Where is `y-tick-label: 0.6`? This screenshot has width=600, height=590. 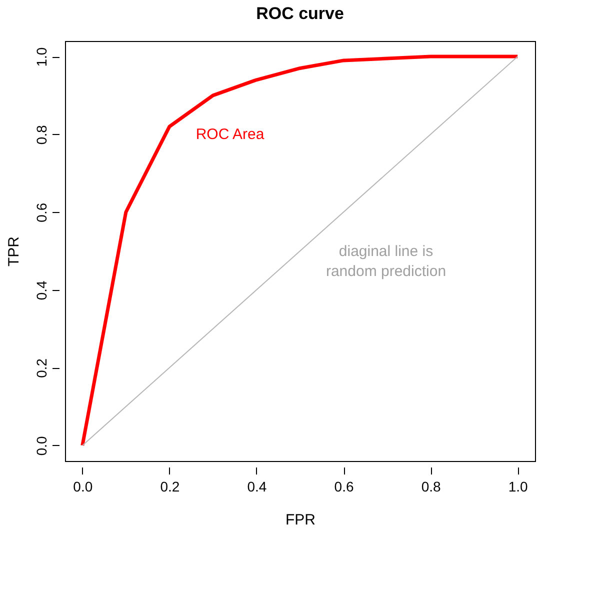
y-tick-label: 0.6 is located at coordinates (42, 212).